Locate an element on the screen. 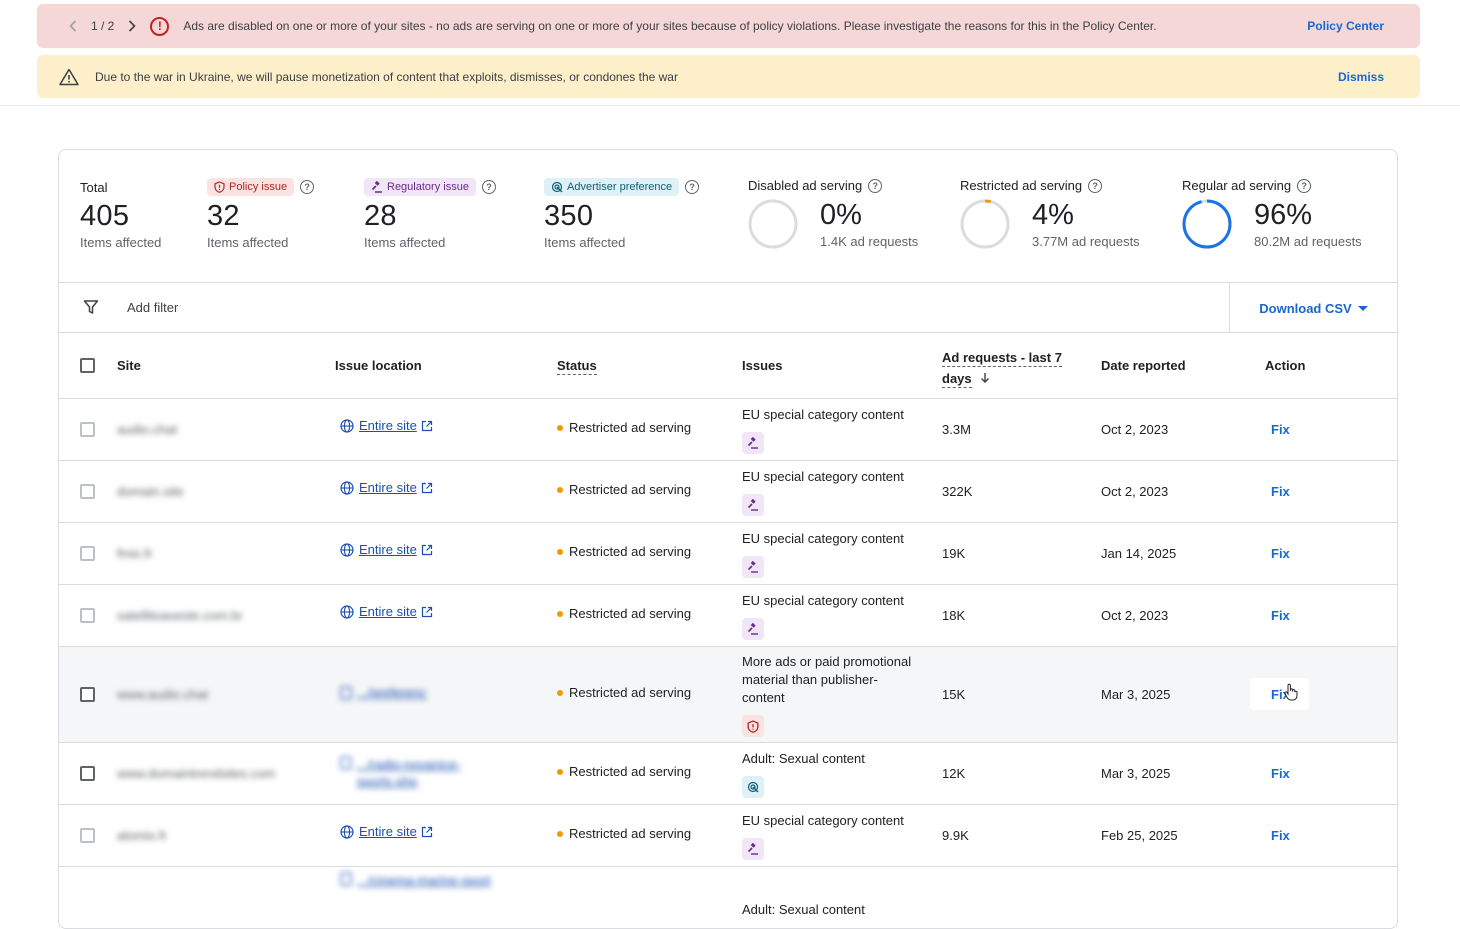 The height and width of the screenshot is (929, 1460). hand-cursor-icon is located at coordinates (1291, 692).